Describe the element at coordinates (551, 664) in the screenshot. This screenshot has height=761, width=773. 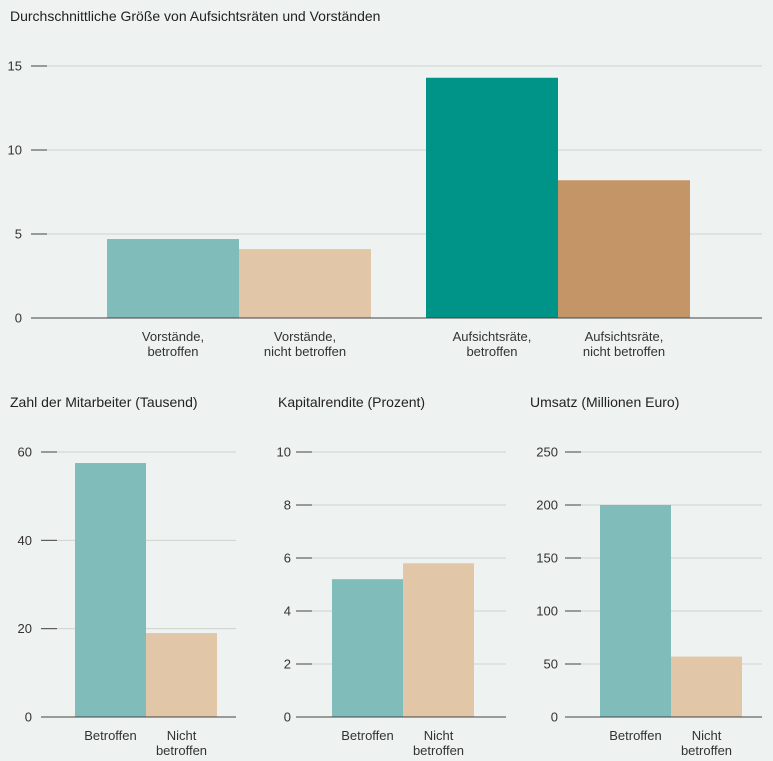
I see `y-tick-label: 50` at that location.